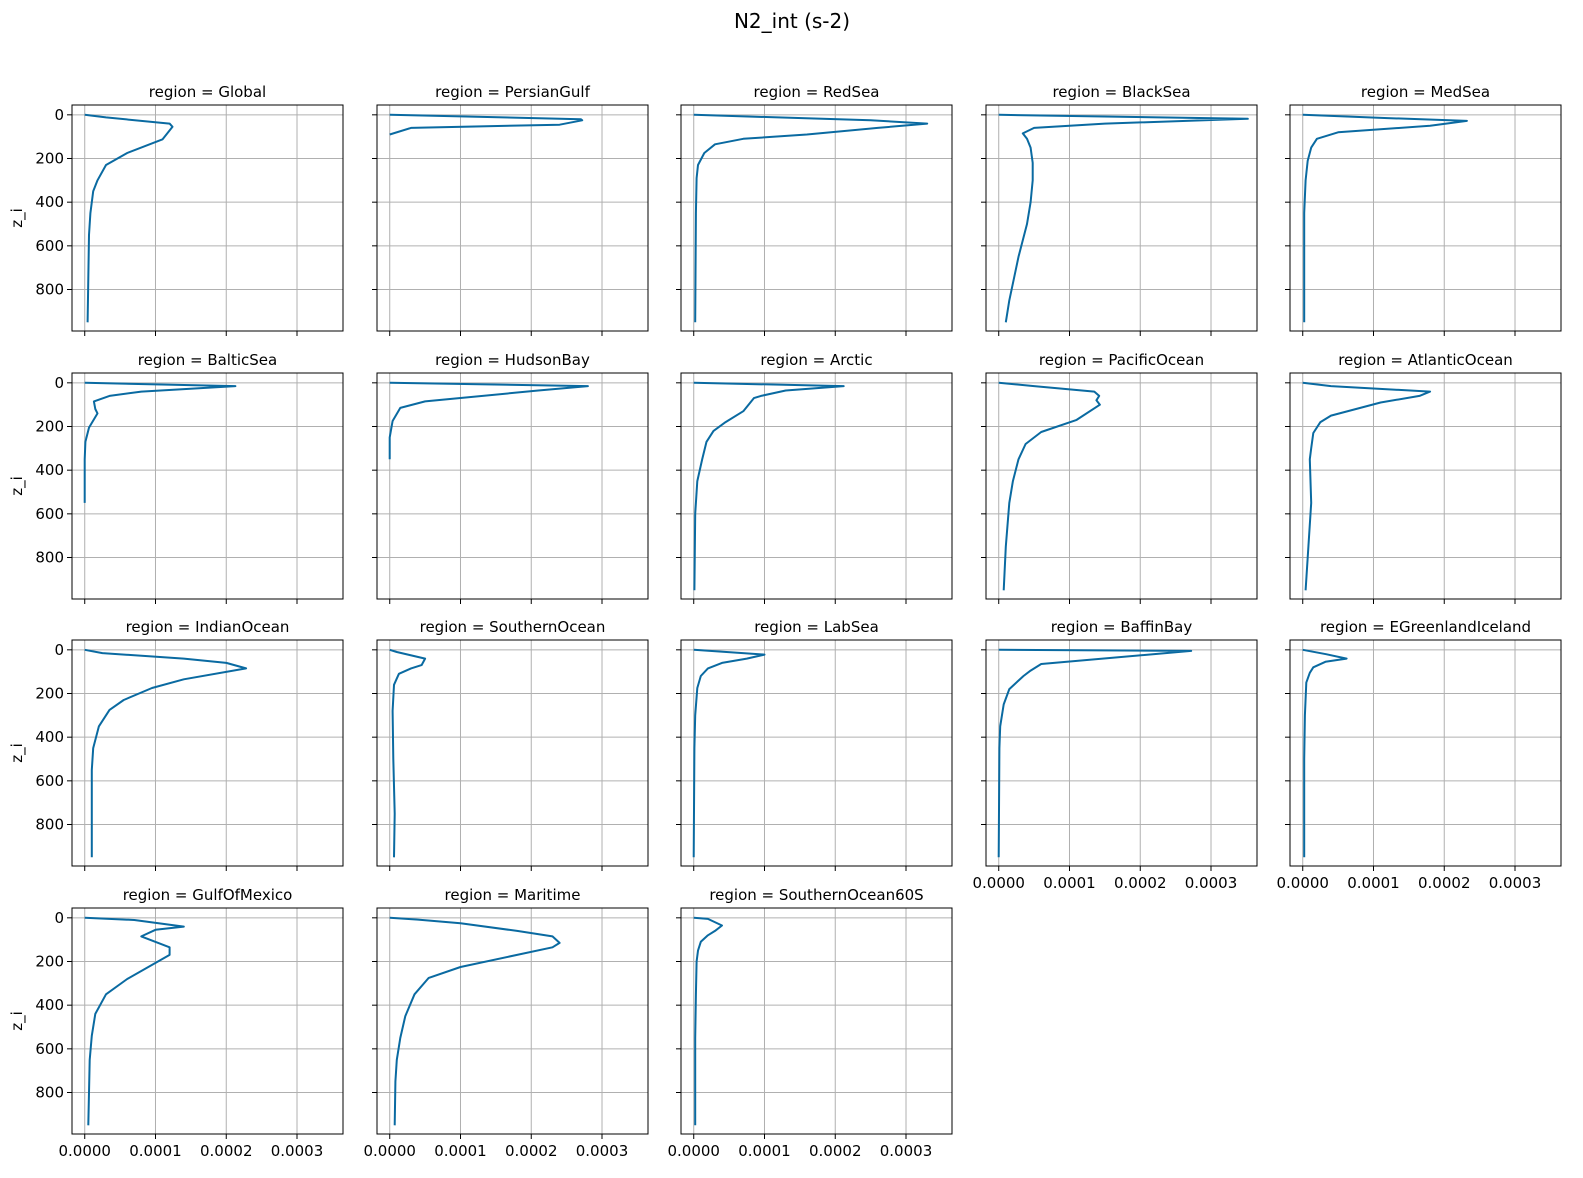 Image resolution: width=1583 pixels, height=1178 pixels. What do you see at coordinates (1121, 92) in the screenshot?
I see `panel-title: region = BlackSea` at bounding box center [1121, 92].